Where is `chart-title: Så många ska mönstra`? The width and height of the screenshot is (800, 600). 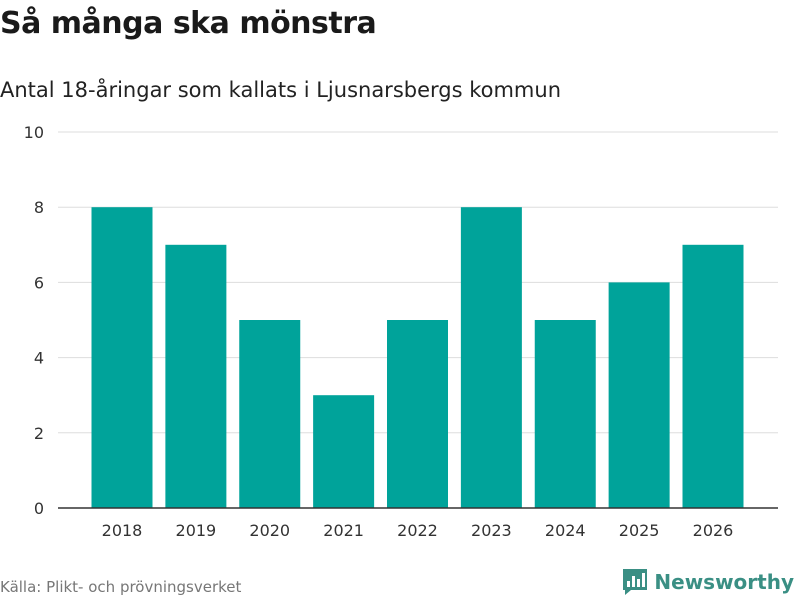 chart-title: Så många ska mönstra is located at coordinates (188, 23).